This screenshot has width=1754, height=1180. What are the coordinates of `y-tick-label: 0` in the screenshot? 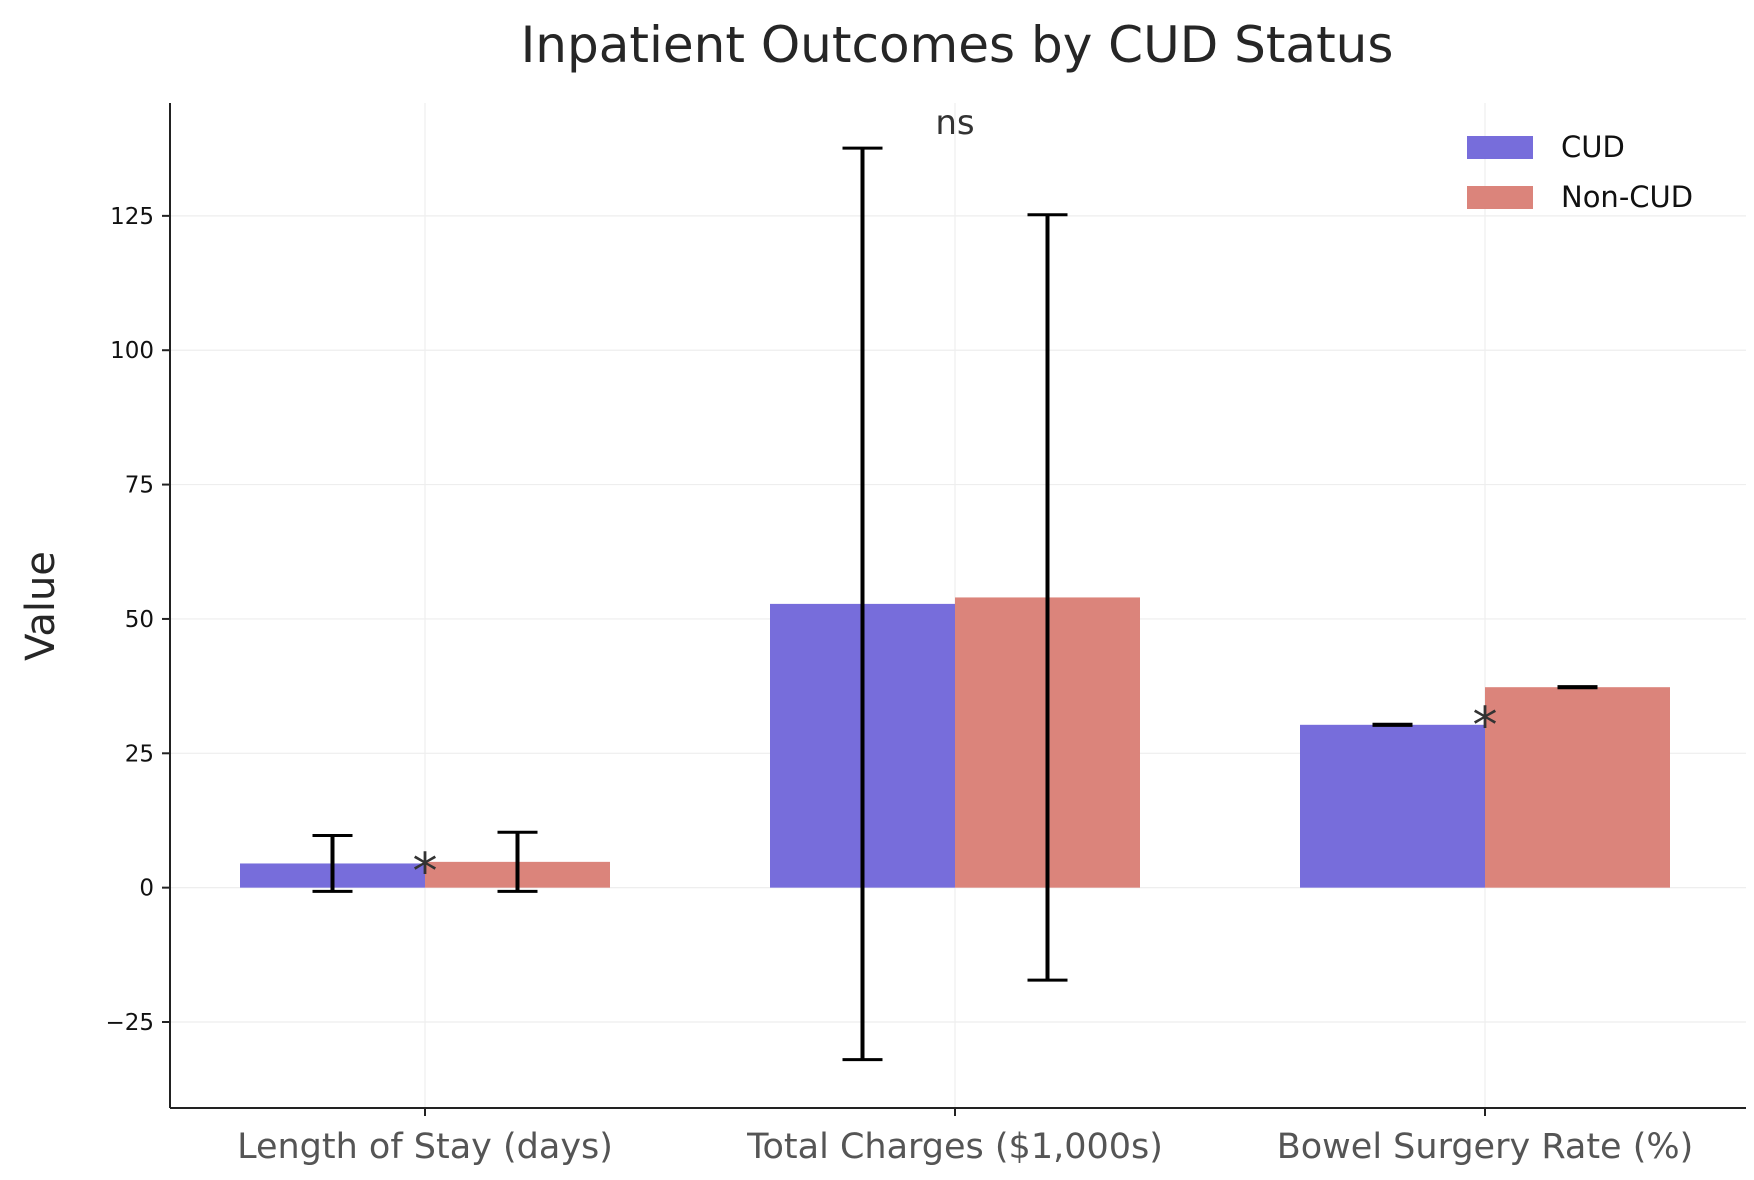 It's located at (146, 889).